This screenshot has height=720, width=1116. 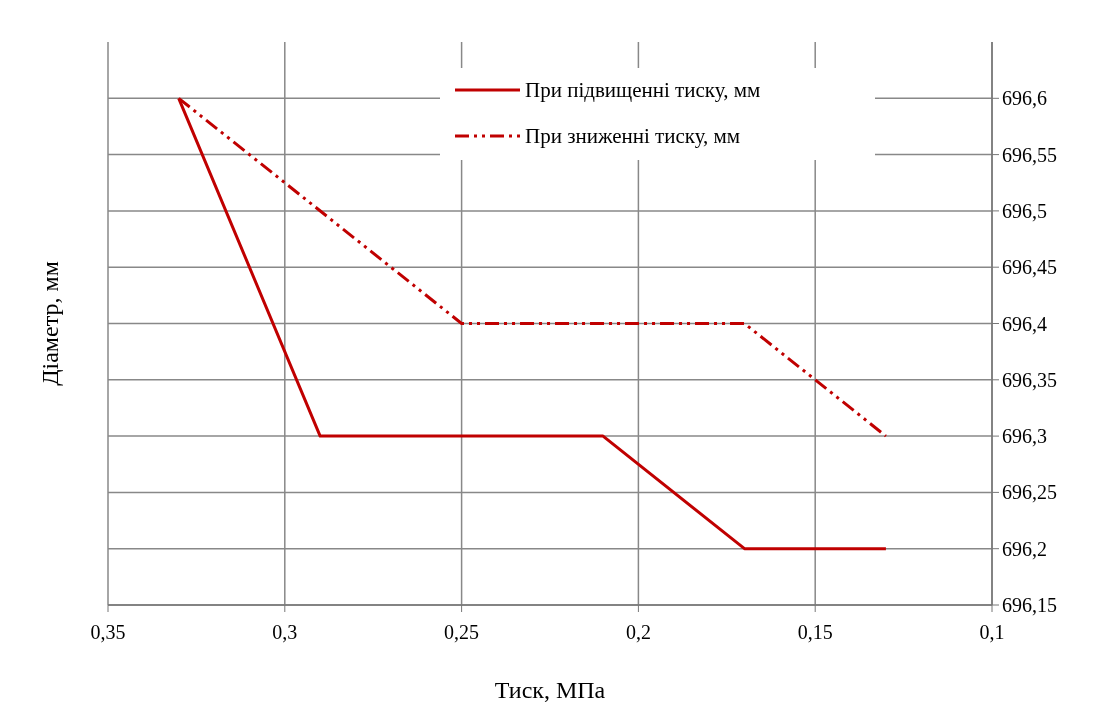 I want to click on y-tick-label: 696,2, so click(x=1024, y=548).